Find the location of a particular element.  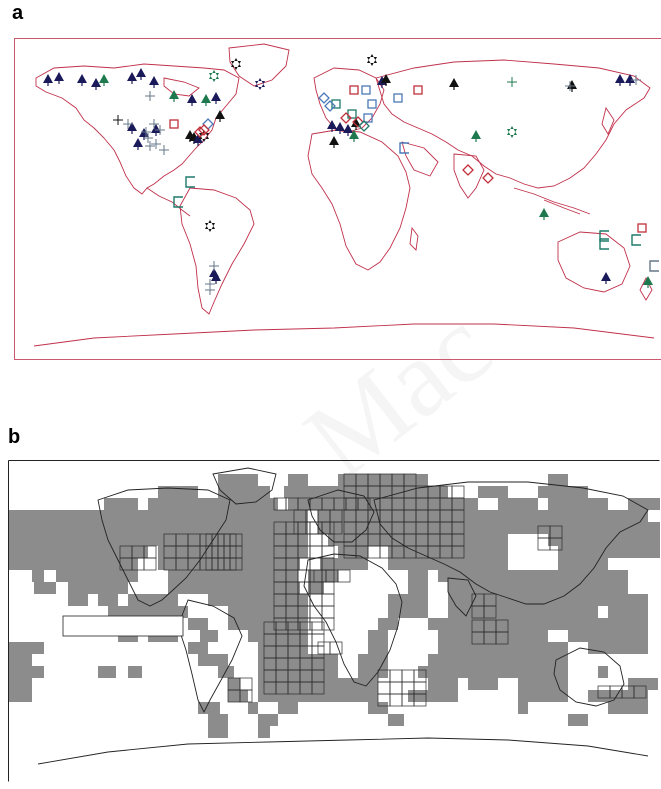

panel-label-a: a is located at coordinates (18, 13).